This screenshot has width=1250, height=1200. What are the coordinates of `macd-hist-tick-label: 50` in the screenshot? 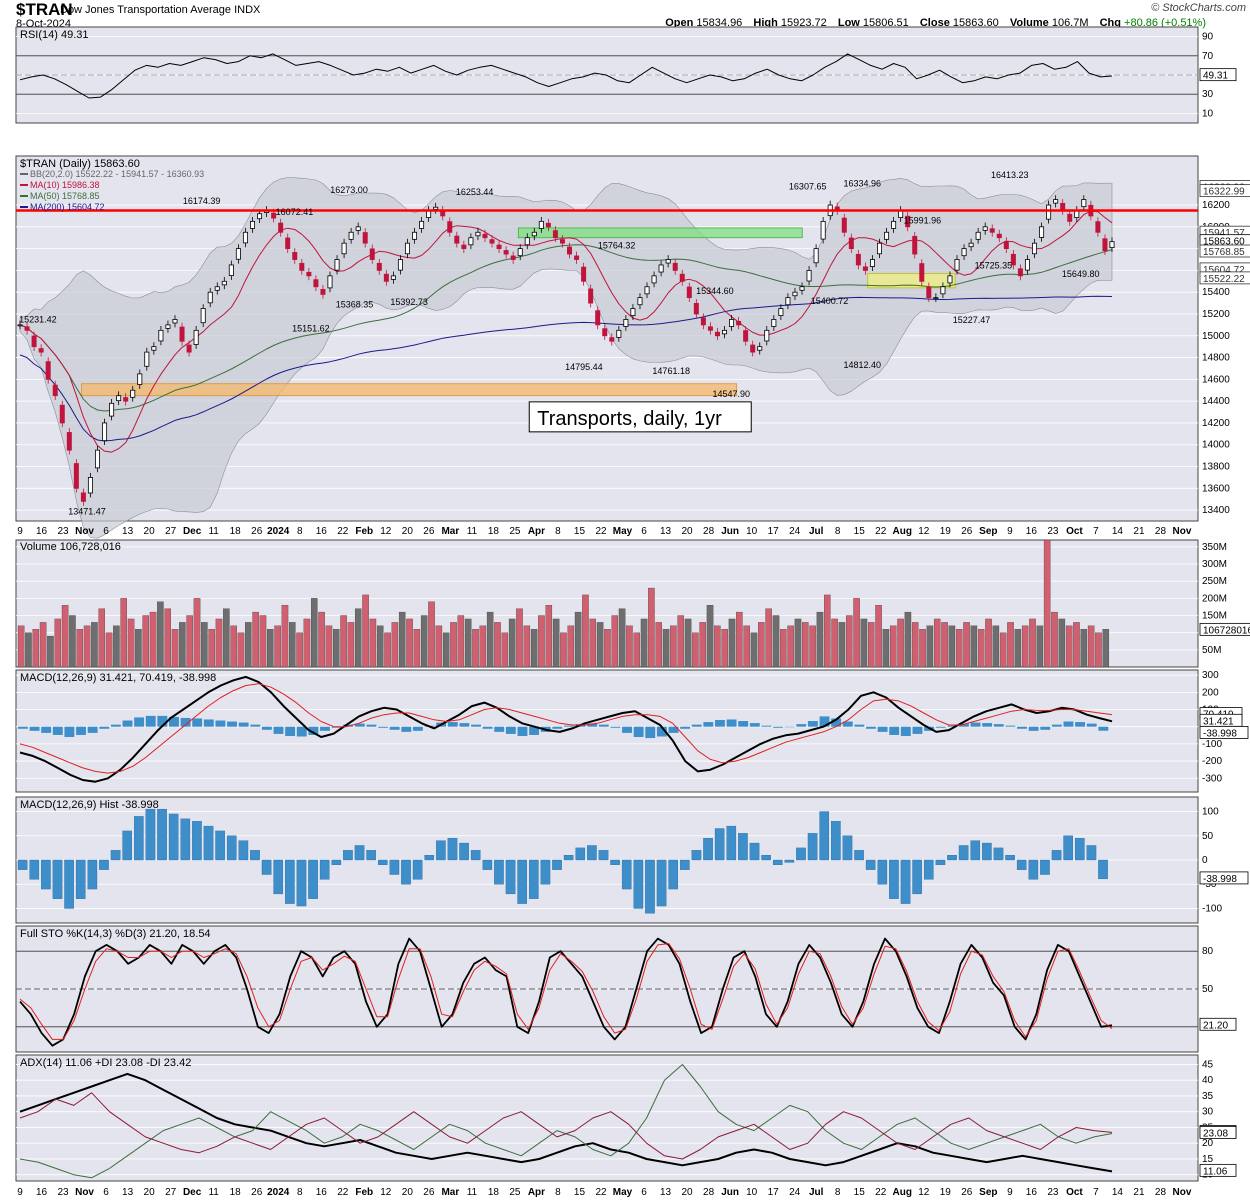 It's located at (1208, 836).